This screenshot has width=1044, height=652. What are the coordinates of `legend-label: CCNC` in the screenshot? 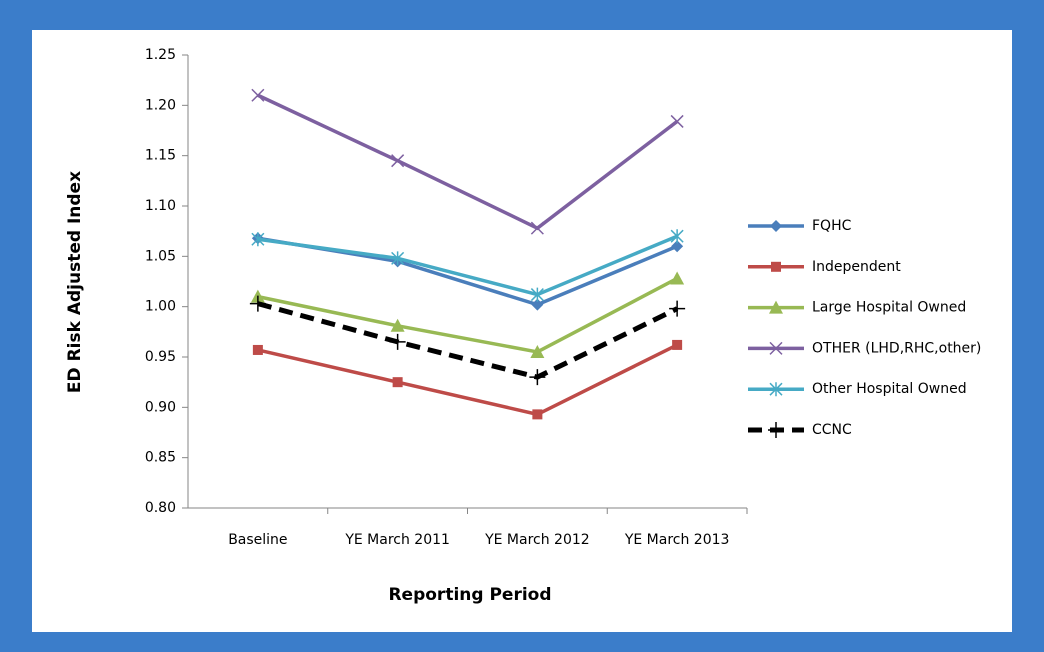 It's located at (832, 430).